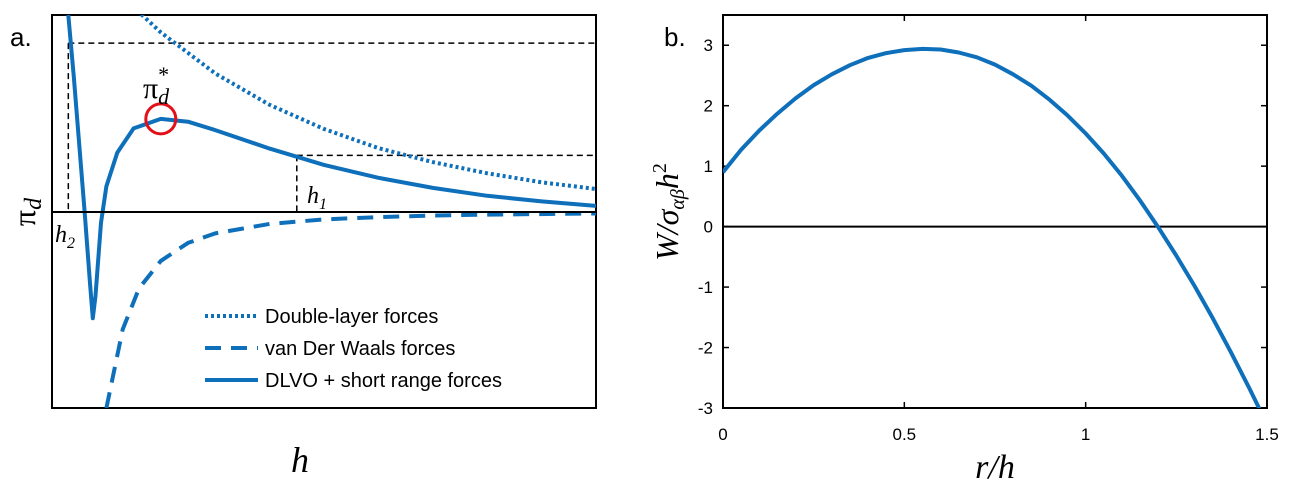 This screenshot has height=496, width=1308. I want to click on y-tick-label: 2, so click(708, 106).